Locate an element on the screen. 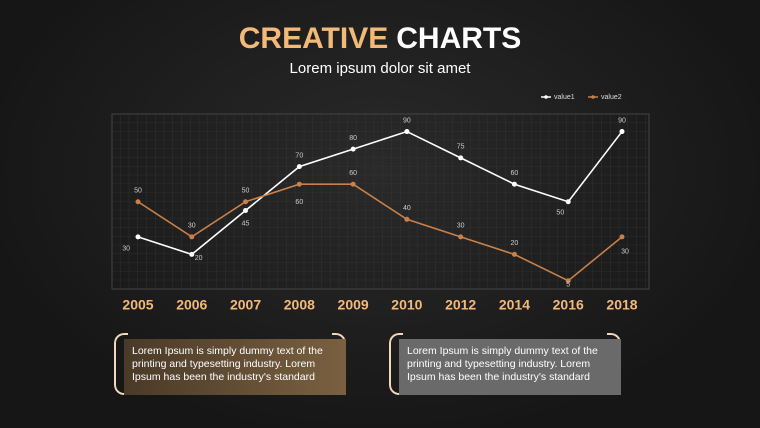 The width and height of the screenshot is (760, 428). legend-label: value1 is located at coordinates (564, 97).